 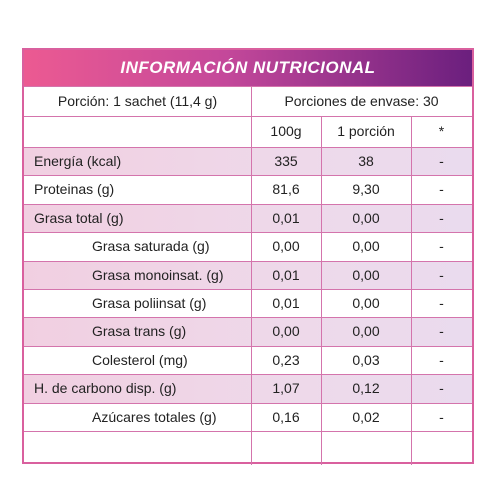 What do you see at coordinates (366, 189) in the screenshot?
I see `row-value: 9,30` at bounding box center [366, 189].